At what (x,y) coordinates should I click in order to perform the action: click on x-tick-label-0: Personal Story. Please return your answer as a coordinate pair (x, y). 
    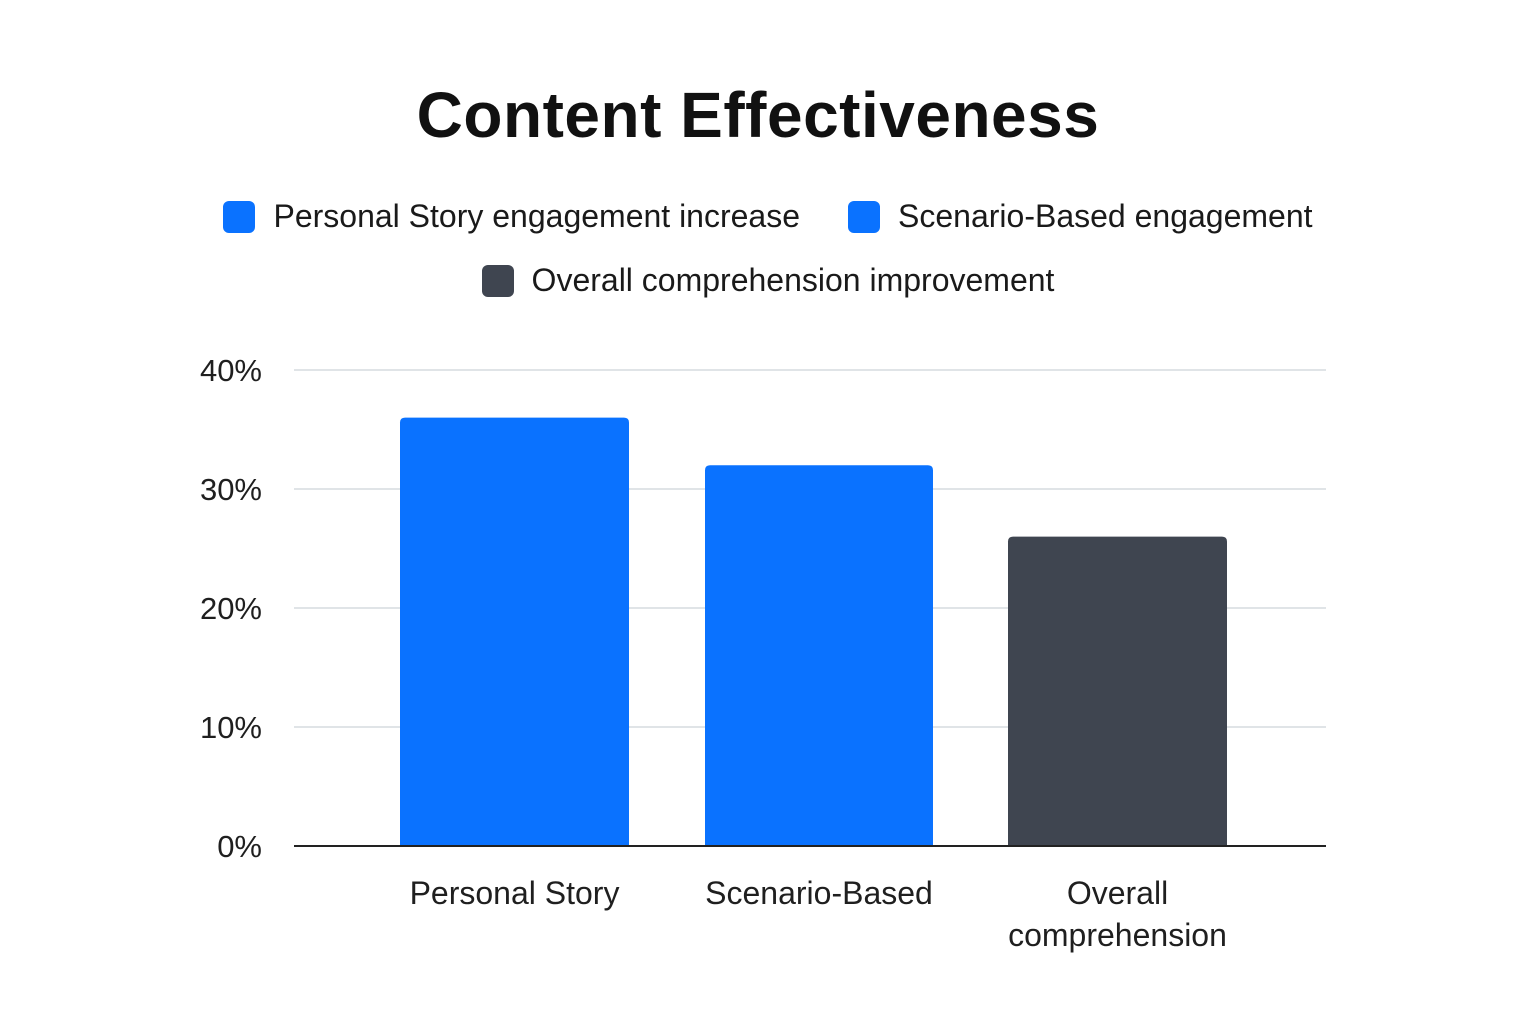
    Looking at the image, I should click on (515, 893).